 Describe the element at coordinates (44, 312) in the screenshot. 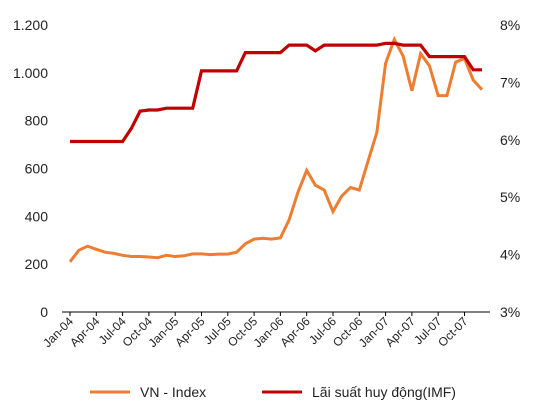

I see `y-left-tick-label: 0` at that location.